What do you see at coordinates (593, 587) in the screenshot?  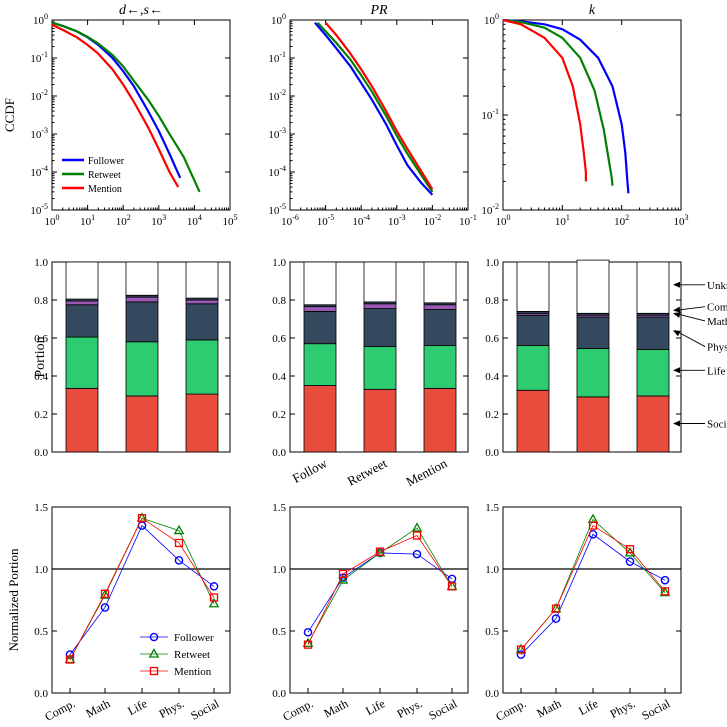 I see `series-mention-line` at bounding box center [593, 587].